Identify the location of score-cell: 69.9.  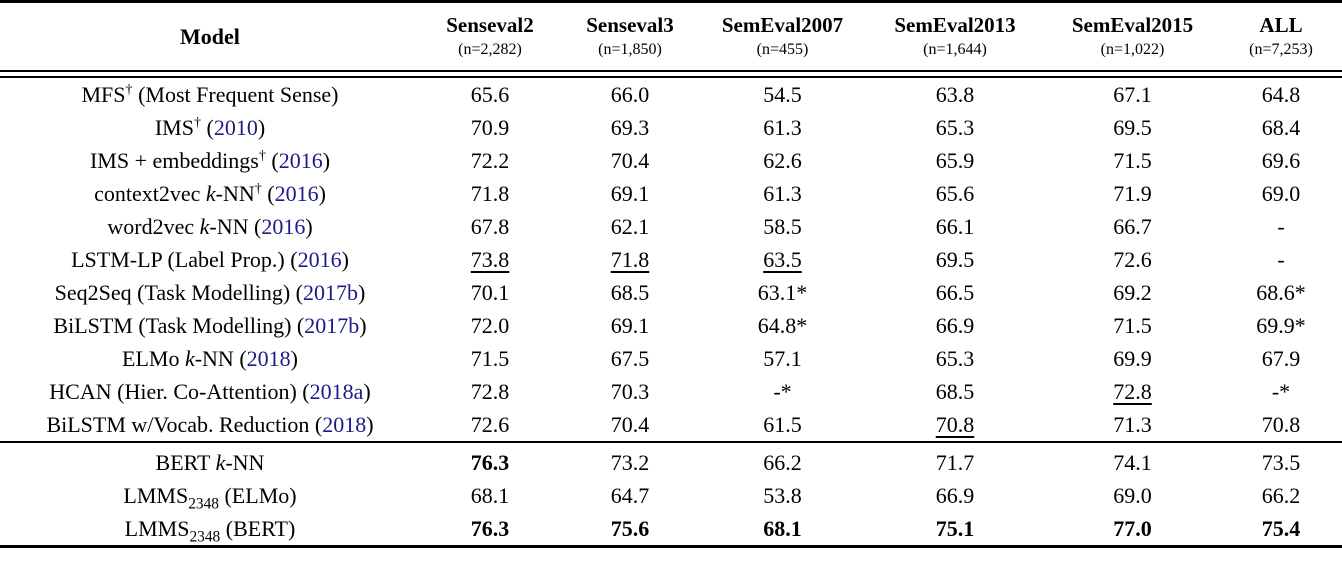
(1132, 358).